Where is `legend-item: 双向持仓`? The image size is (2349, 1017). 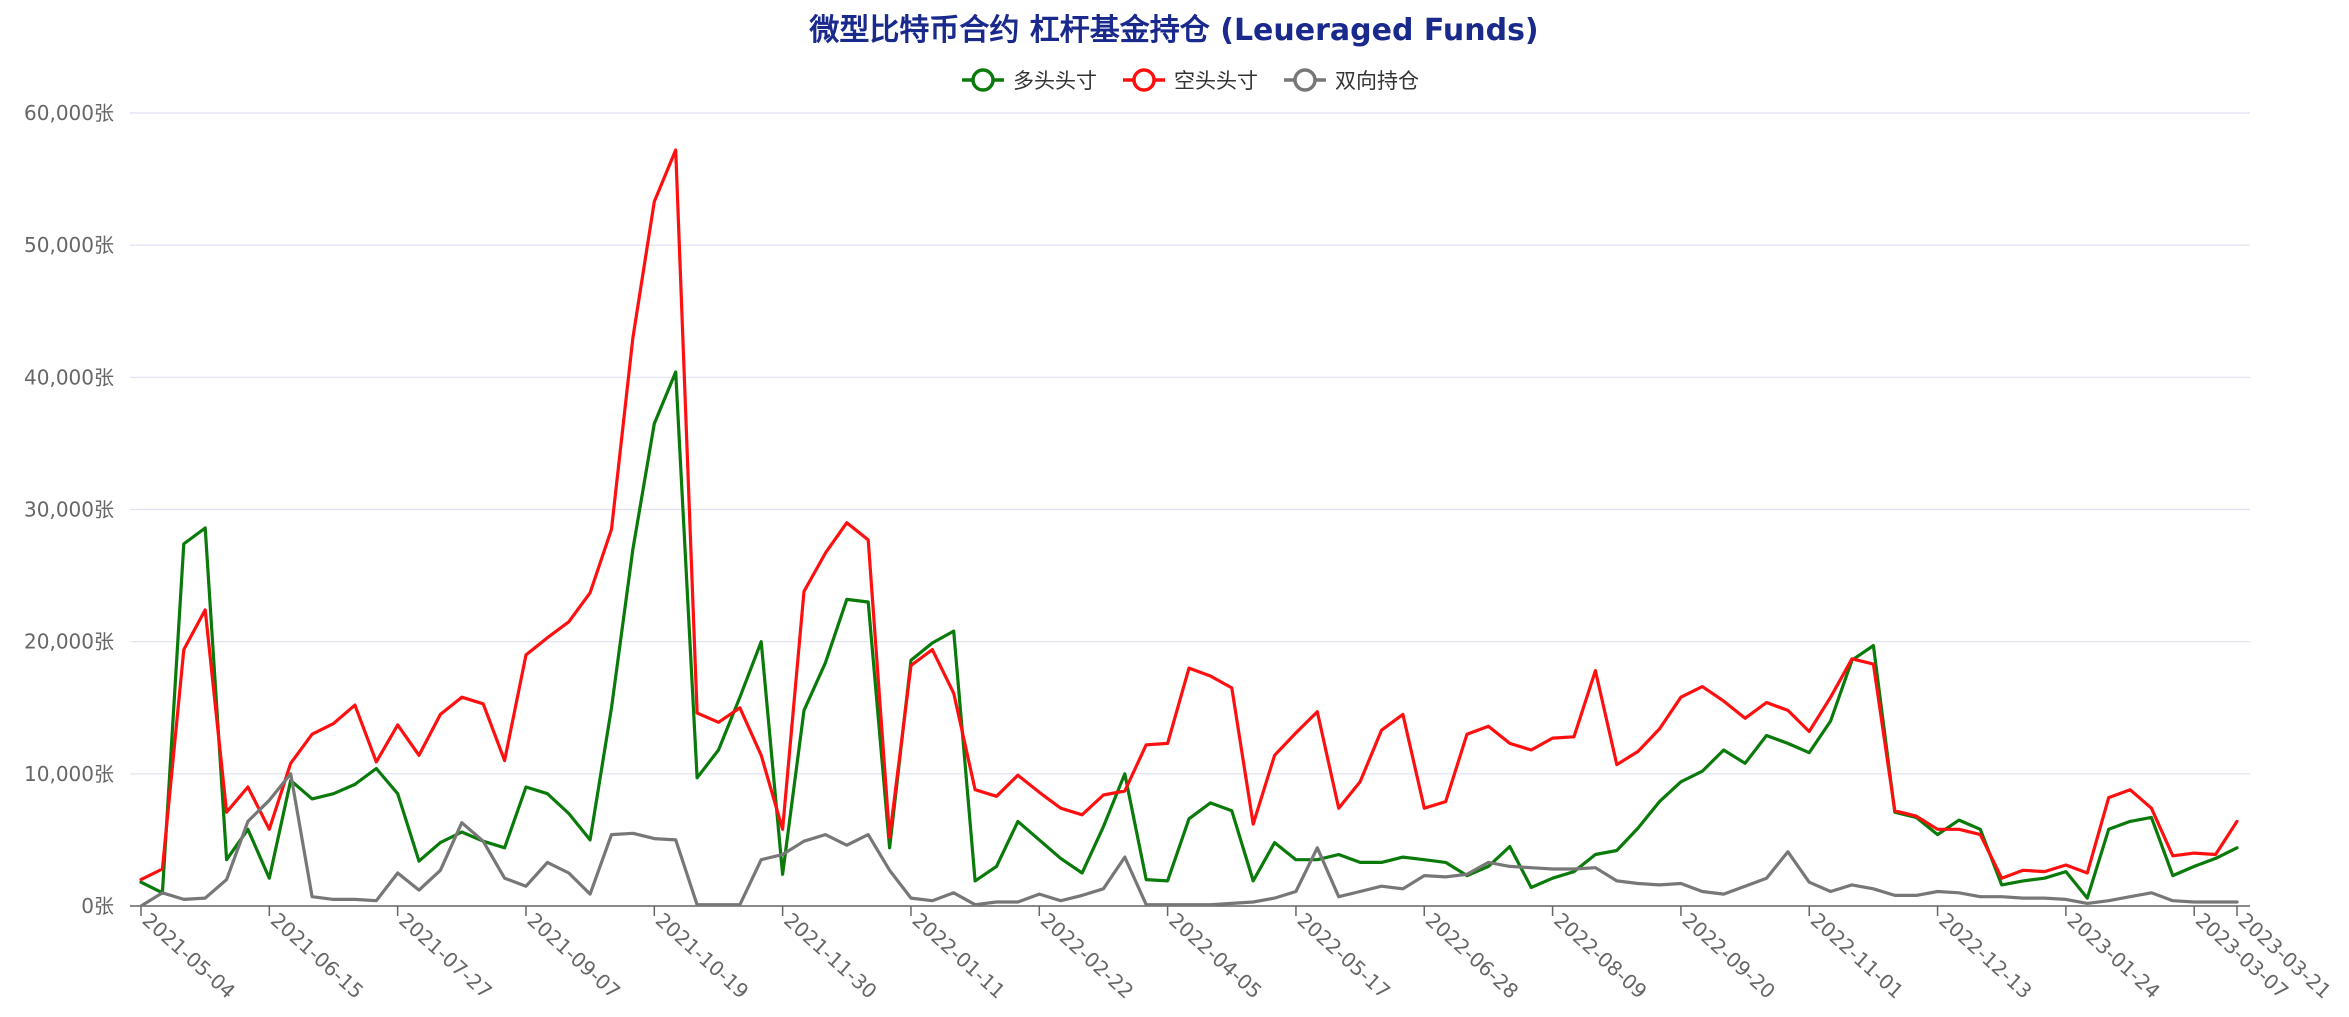
legend-item: 双向持仓 is located at coordinates (1351, 80).